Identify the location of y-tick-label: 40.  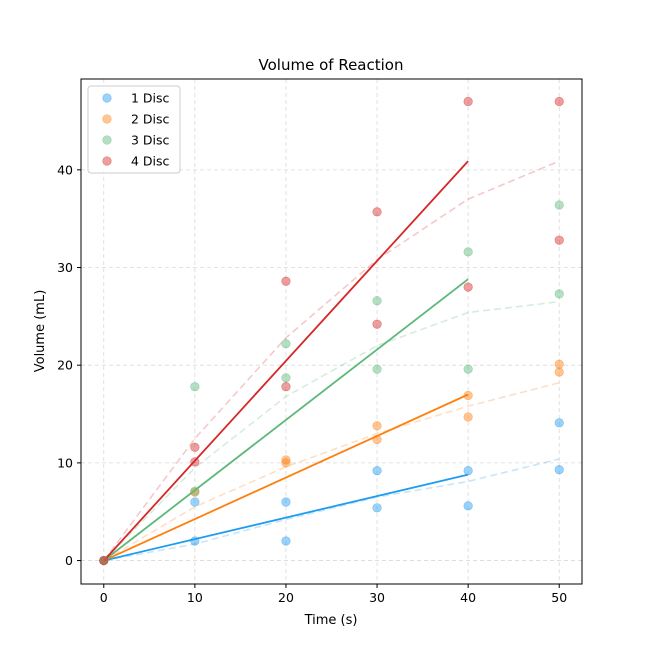
(65, 169).